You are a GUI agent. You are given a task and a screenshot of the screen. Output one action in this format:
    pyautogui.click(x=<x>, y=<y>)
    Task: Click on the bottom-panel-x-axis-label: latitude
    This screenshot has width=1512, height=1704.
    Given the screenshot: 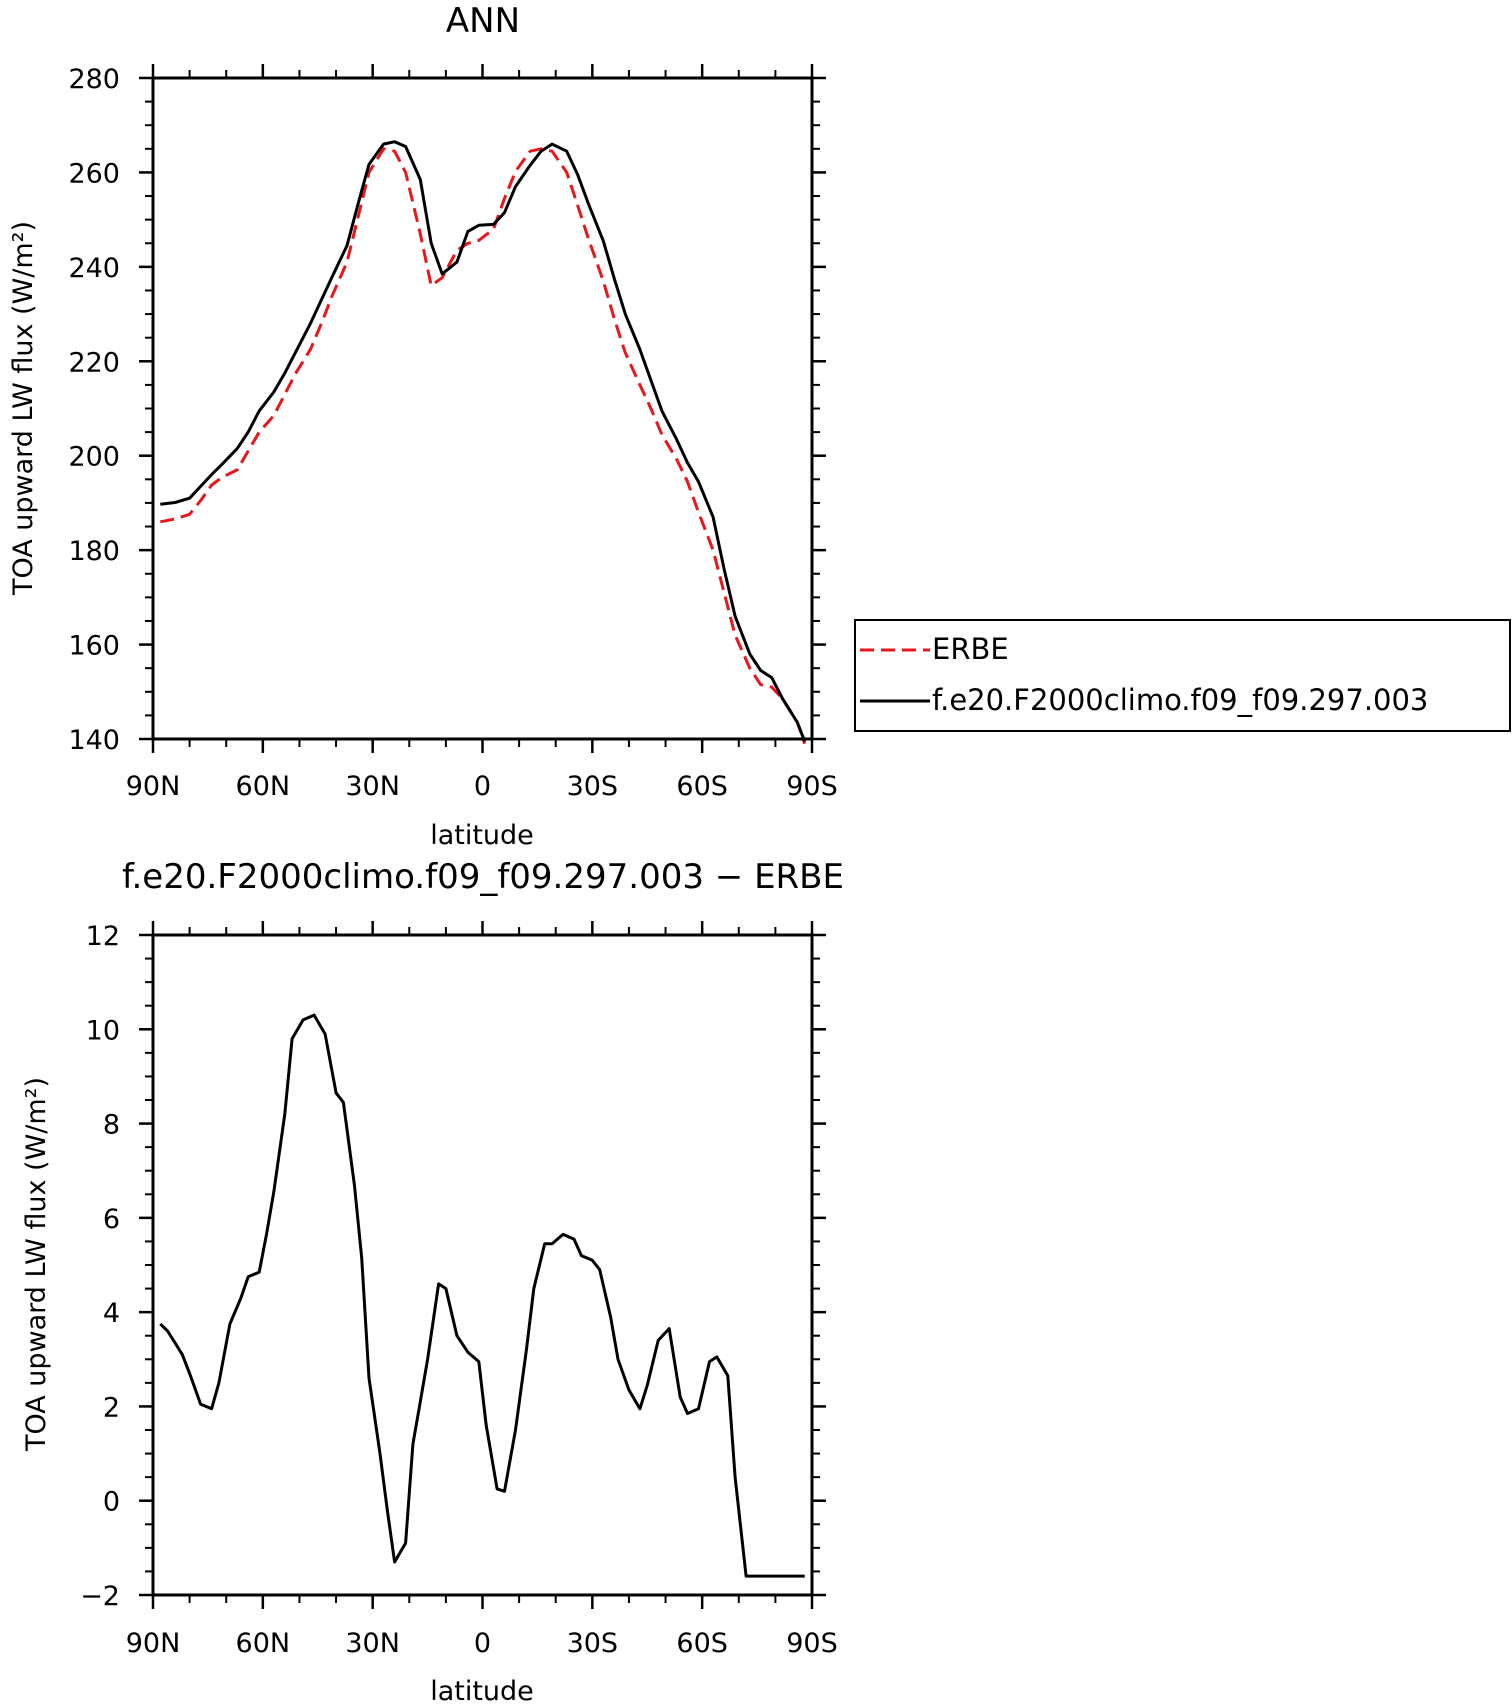 What is the action you would take?
    pyautogui.click(x=482, y=1690)
    